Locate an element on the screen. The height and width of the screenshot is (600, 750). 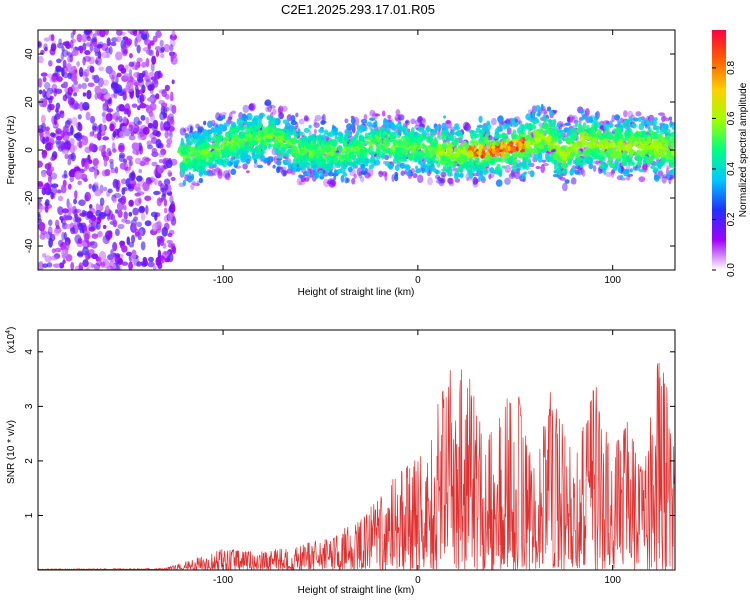
colorbar-swatch is located at coordinates (719, 150).